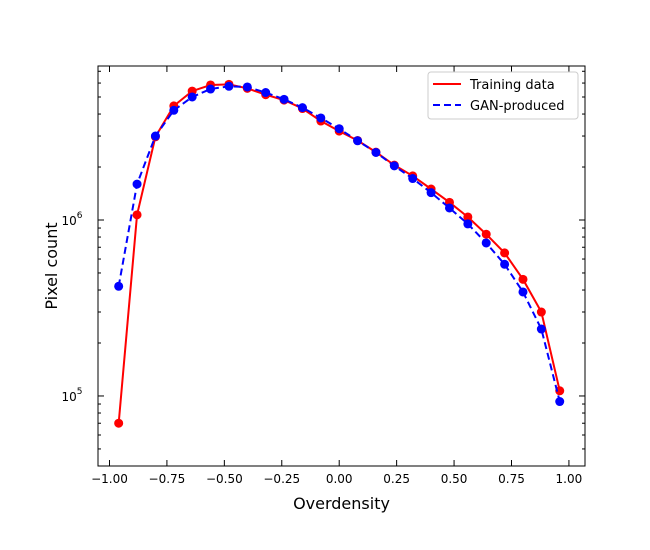  I want to click on legend: Training data GAN-produced, so click(503, 95).